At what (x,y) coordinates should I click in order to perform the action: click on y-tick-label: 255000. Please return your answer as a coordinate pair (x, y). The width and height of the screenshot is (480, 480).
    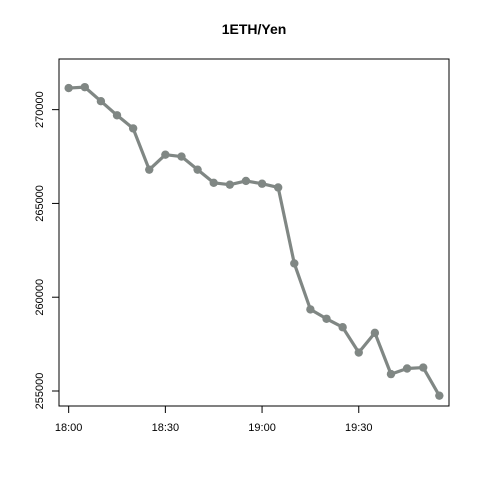
    Looking at the image, I should click on (40, 391).